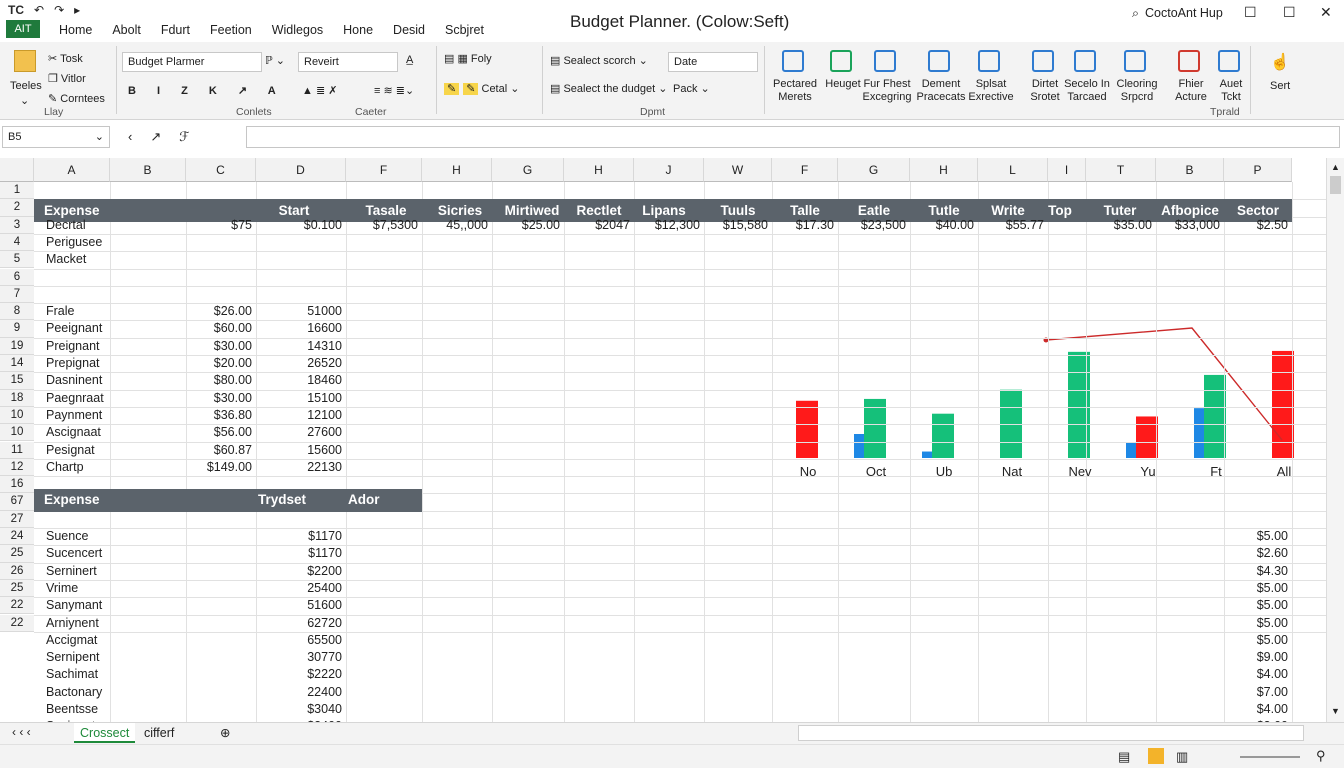 Image resolution: width=1344 pixels, height=768 pixels. I want to click on scroll-down-icon: ▼, so click(1335, 711).